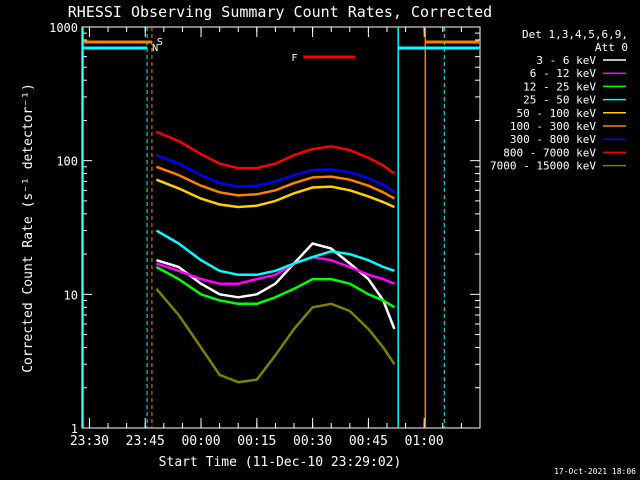  I want to click on x-axis-label: Start Time (11-Dec-10 23:29:02), so click(280, 462).